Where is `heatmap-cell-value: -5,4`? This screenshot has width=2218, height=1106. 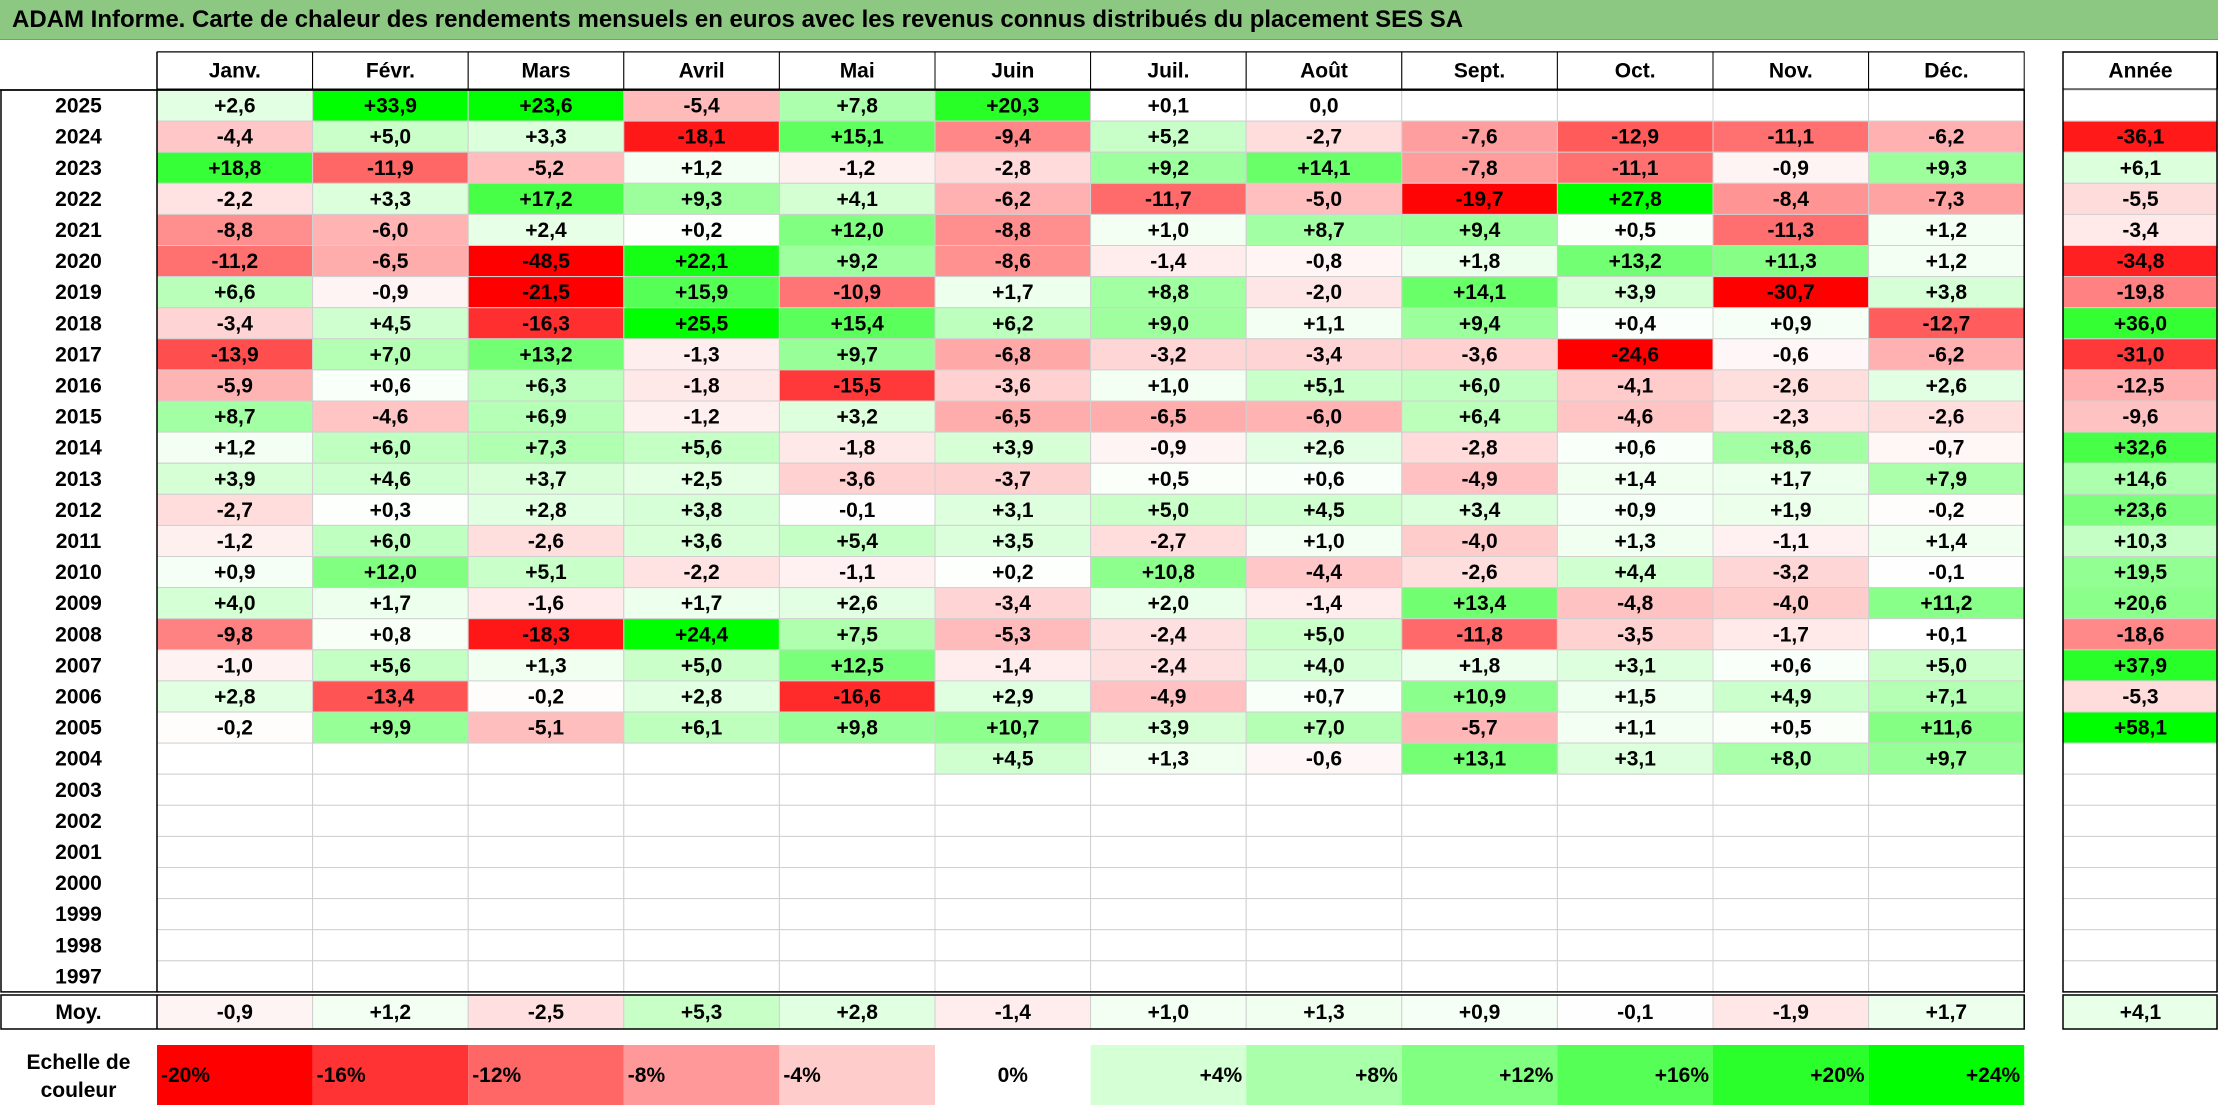 heatmap-cell-value: -5,4 is located at coordinates (702, 106).